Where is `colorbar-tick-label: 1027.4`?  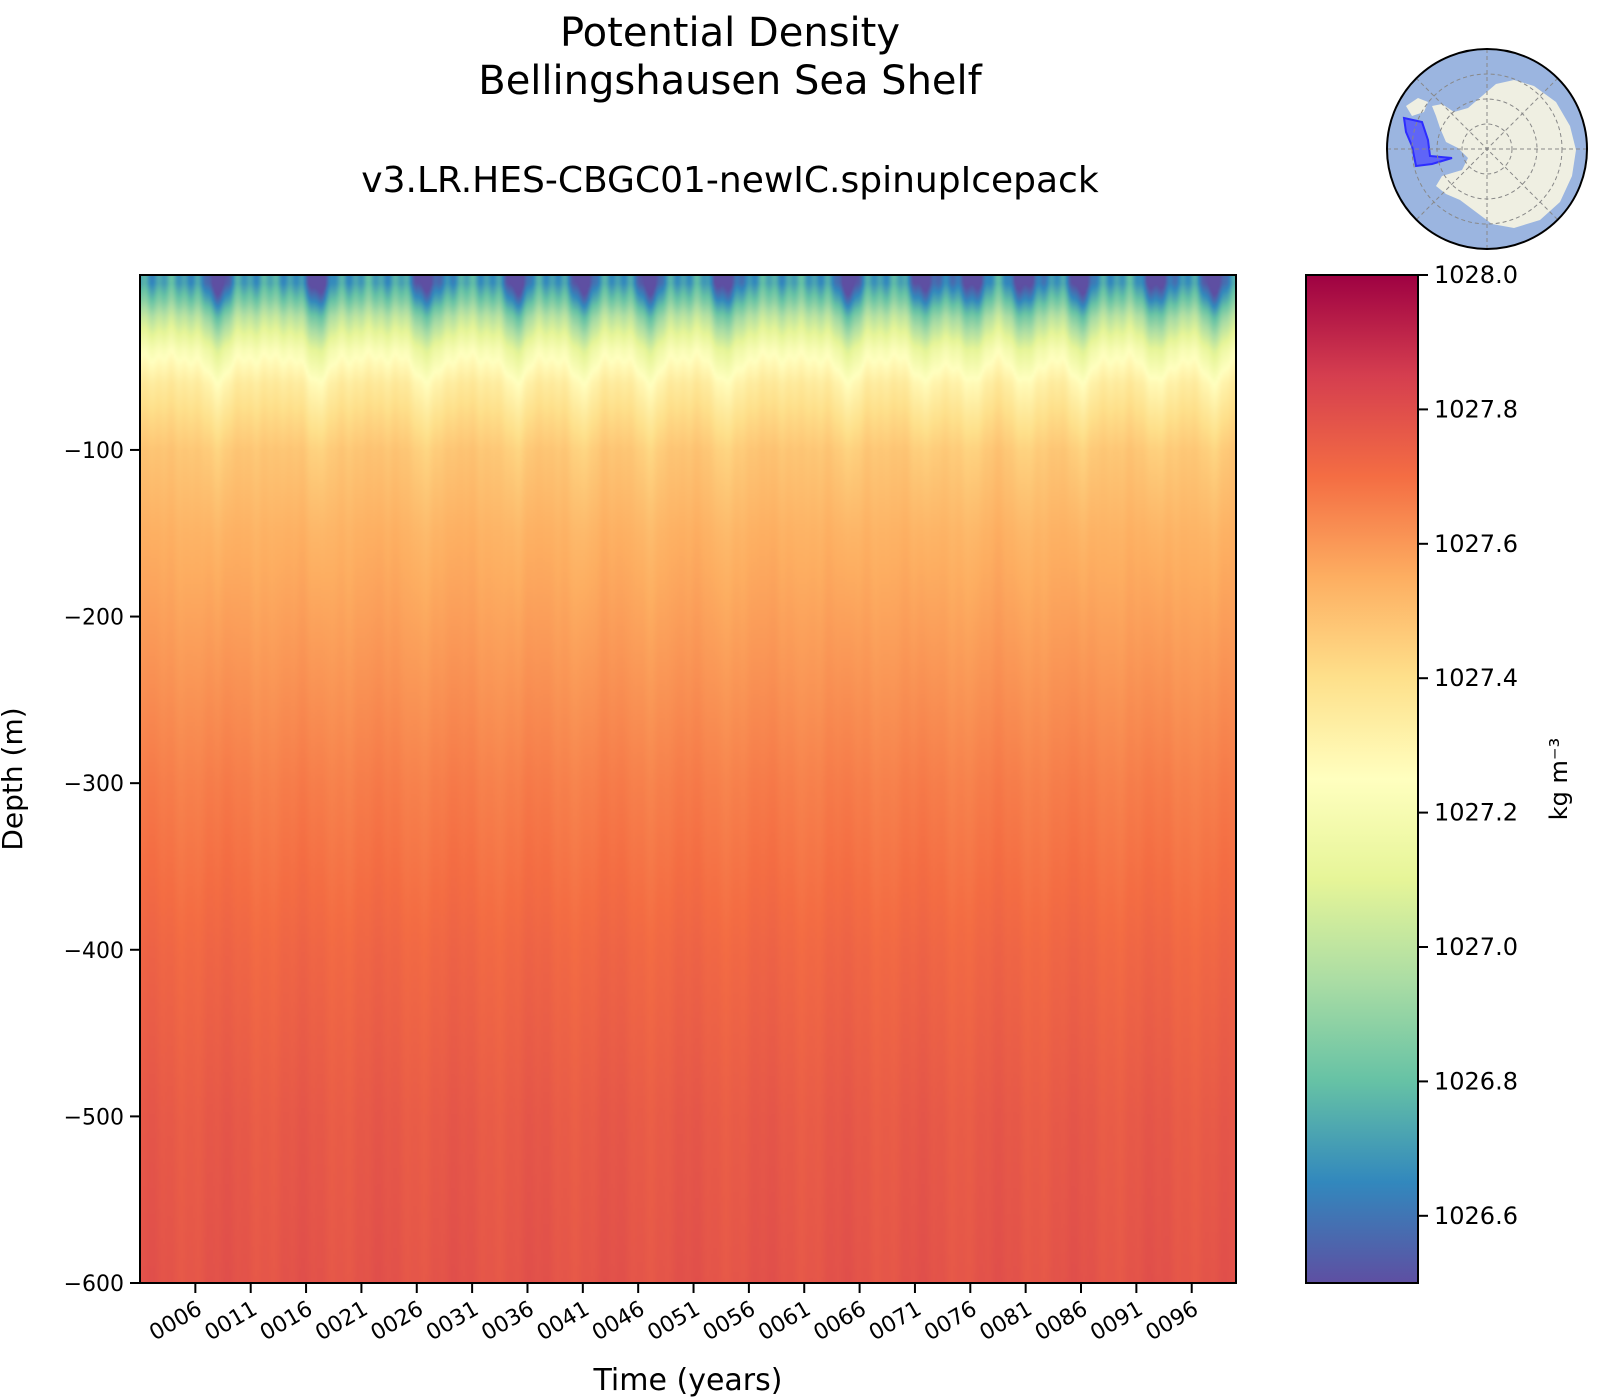
colorbar-tick-label: 1027.4 is located at coordinates (1476, 678).